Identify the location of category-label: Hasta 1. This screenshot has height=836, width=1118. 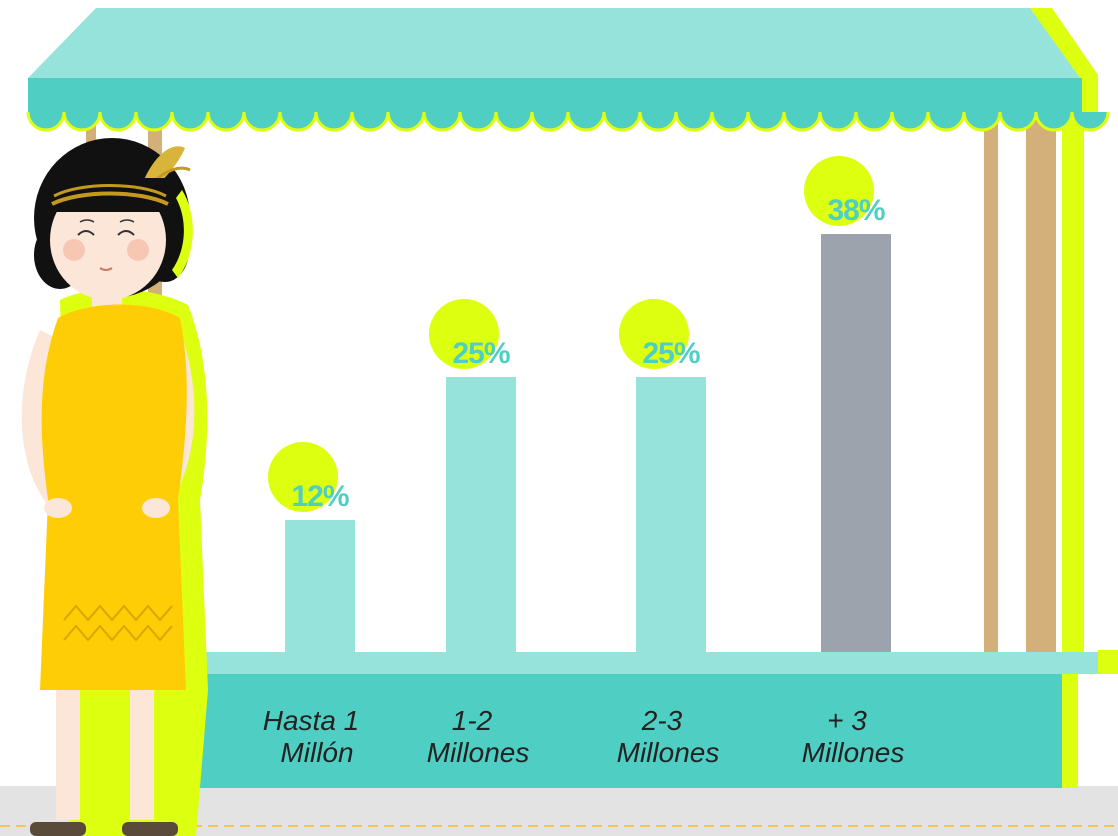
(311, 720).